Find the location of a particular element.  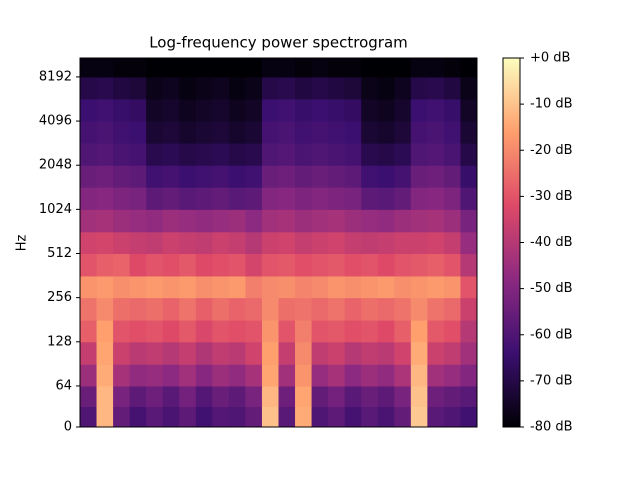

colorbar-tick-label: -10 dB is located at coordinates (551, 104).